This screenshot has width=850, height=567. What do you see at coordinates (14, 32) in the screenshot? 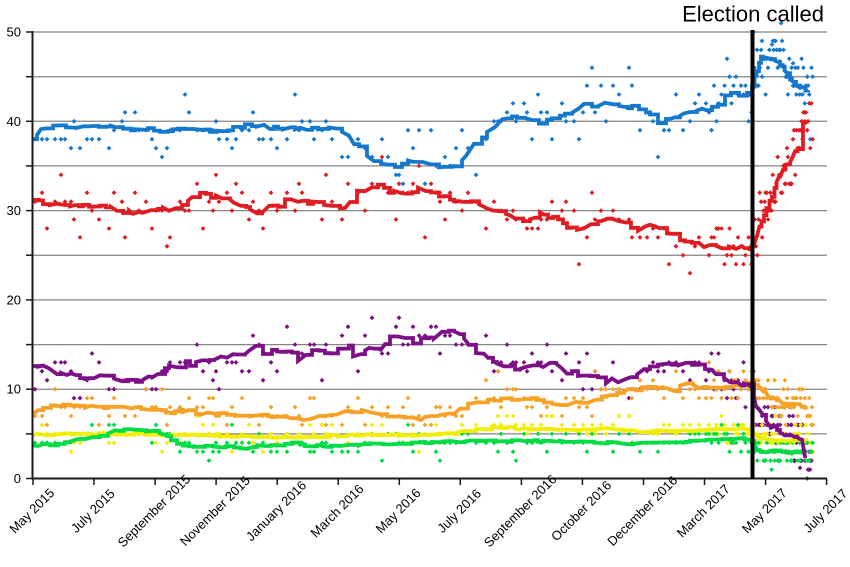
I see `svg-text: 50` at bounding box center [14, 32].